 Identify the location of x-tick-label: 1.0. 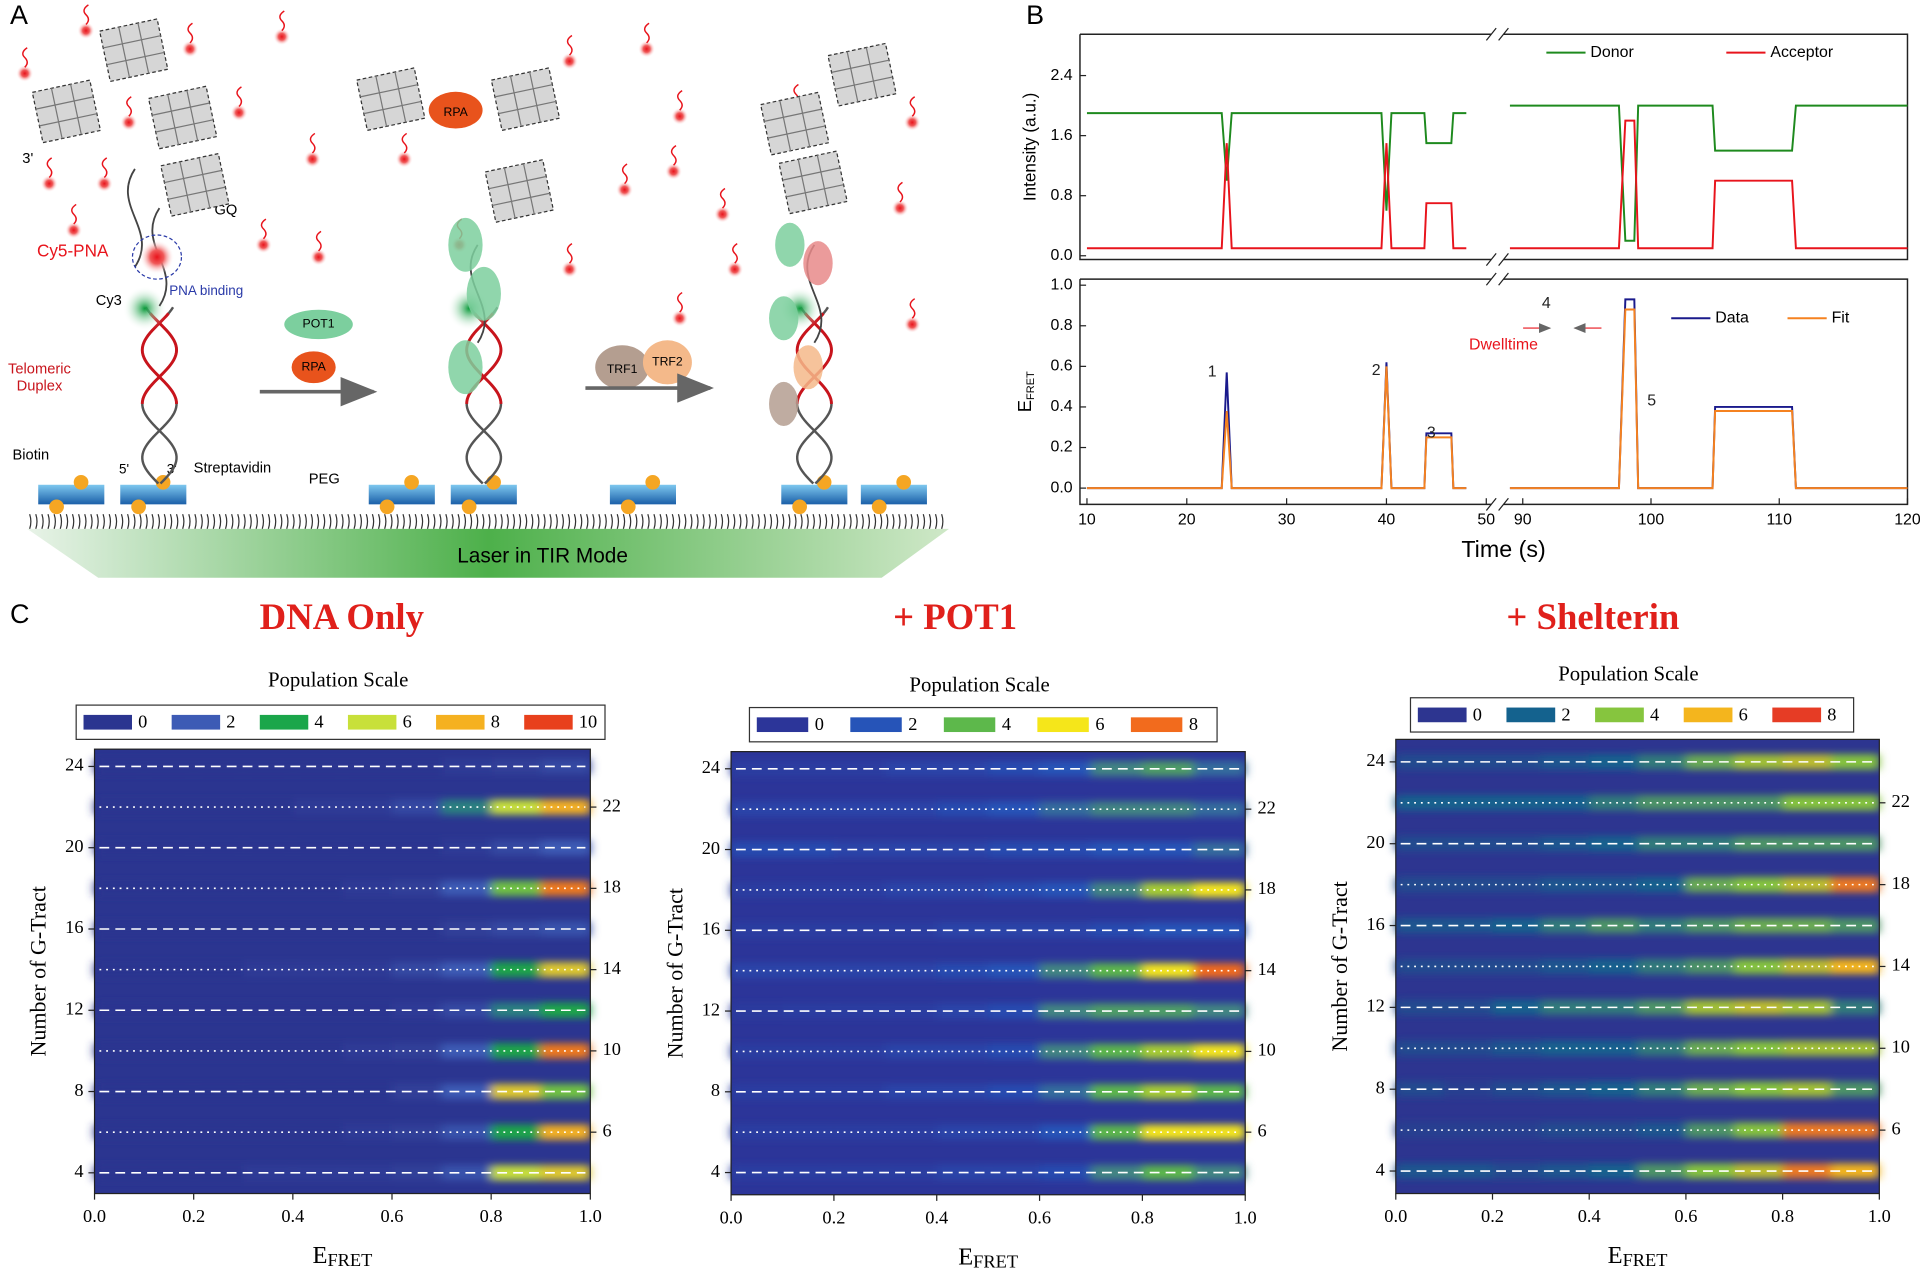
(590, 1216).